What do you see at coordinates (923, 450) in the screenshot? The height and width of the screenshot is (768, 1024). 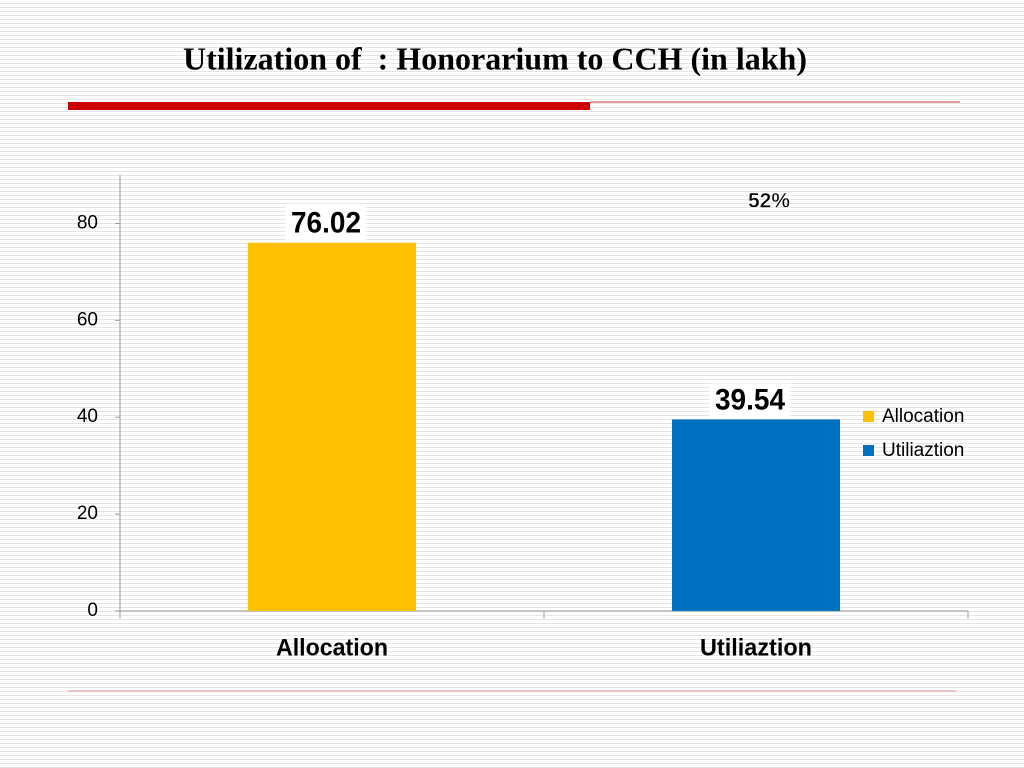 I see `legend-label: Utiliaztion` at bounding box center [923, 450].